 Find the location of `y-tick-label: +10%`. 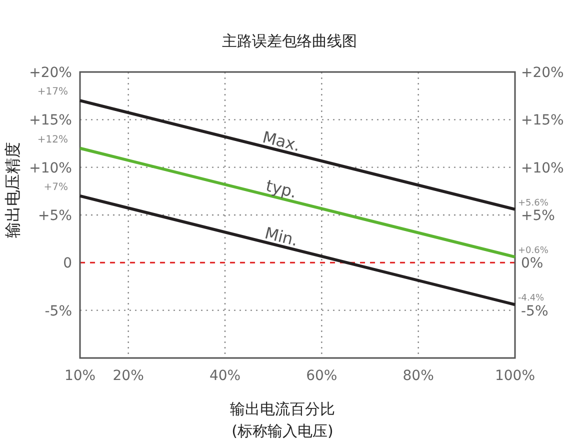

y-tick-label: +10% is located at coordinates (50, 168).